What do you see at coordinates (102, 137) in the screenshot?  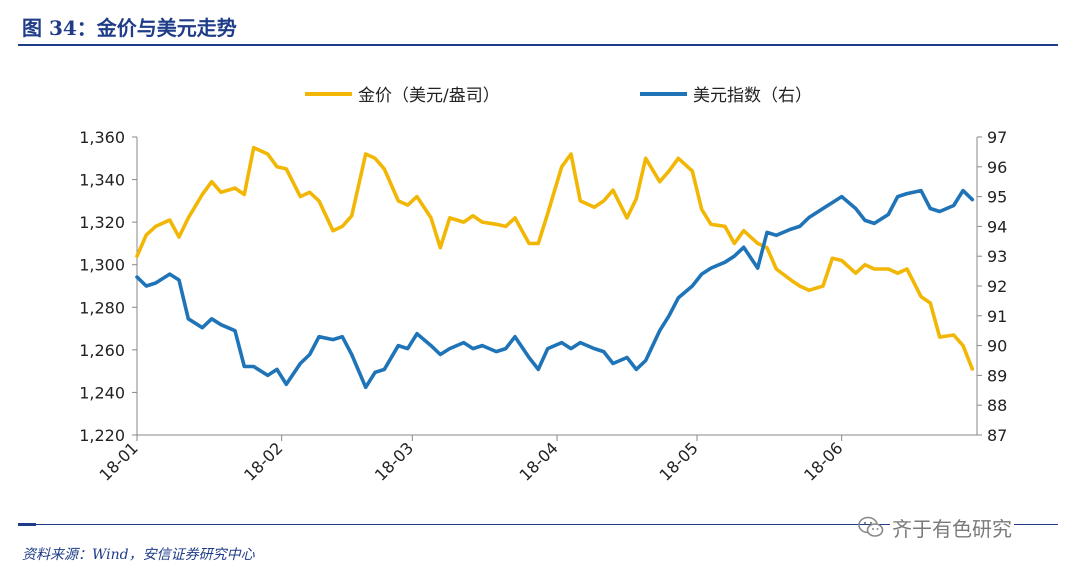 I see `y-left-tick-label: 1,360` at bounding box center [102, 137].